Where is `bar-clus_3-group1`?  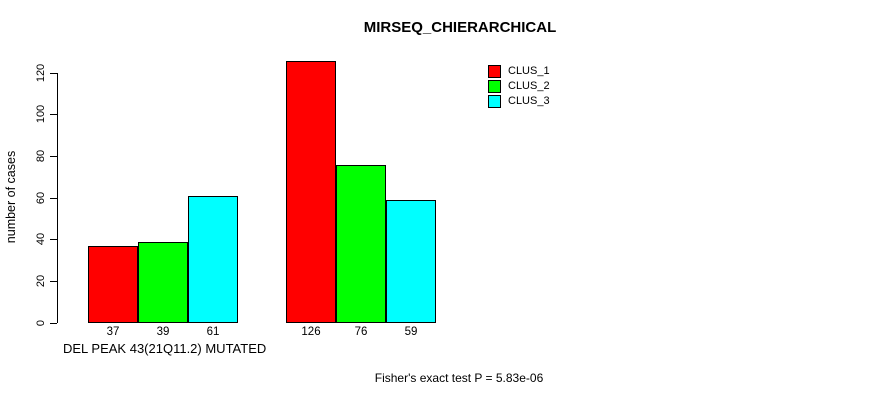 bar-clus_3-group1 is located at coordinates (213, 259).